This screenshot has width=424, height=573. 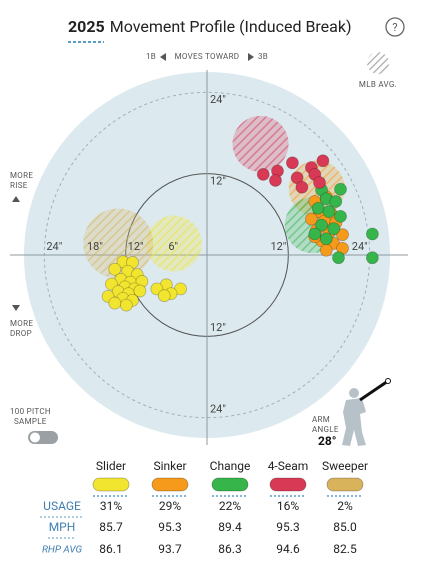 I want to click on x-tick-label: 6", so click(x=173, y=246).